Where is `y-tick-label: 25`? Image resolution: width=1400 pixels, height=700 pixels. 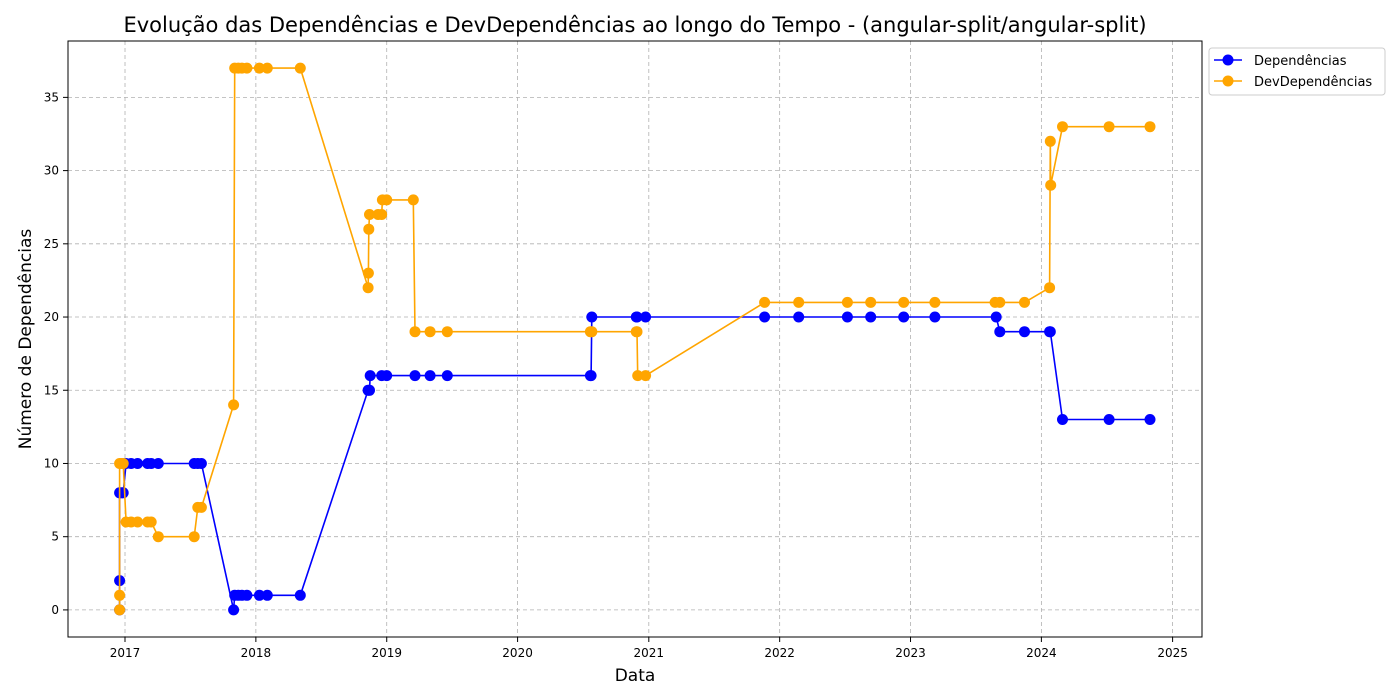
y-tick-label: 25 is located at coordinates (51, 244).